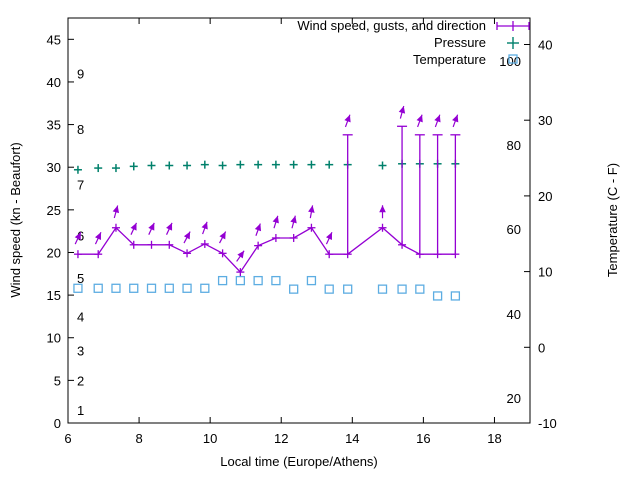 The width and height of the screenshot is (640, 480). Describe the element at coordinates (80, 316) in the screenshot. I see `beaufort-label-4: 4` at that location.